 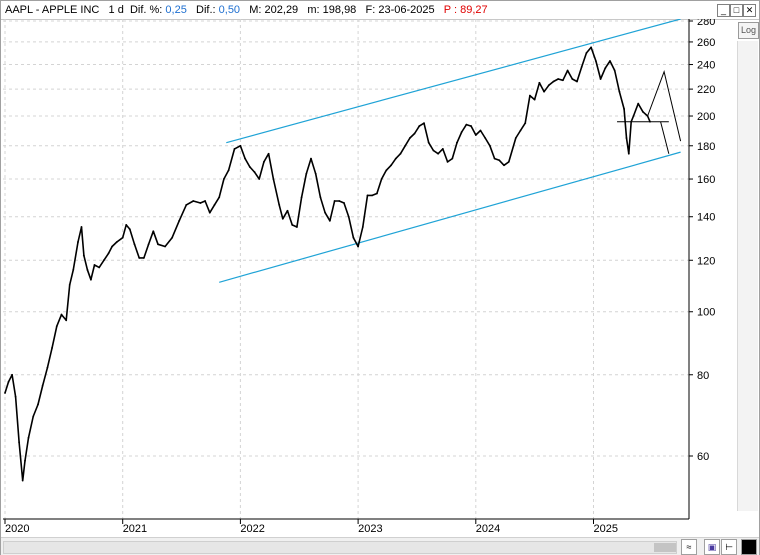 I want to click on symbol-label: AAPL - APPLE INC, so click(x=52, y=10).